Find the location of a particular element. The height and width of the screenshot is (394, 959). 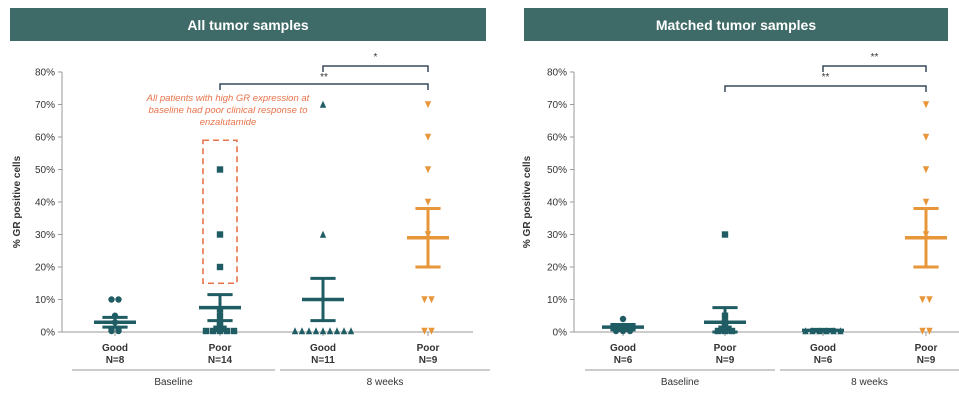

panel-title: All tumor samples is located at coordinates (248, 24).